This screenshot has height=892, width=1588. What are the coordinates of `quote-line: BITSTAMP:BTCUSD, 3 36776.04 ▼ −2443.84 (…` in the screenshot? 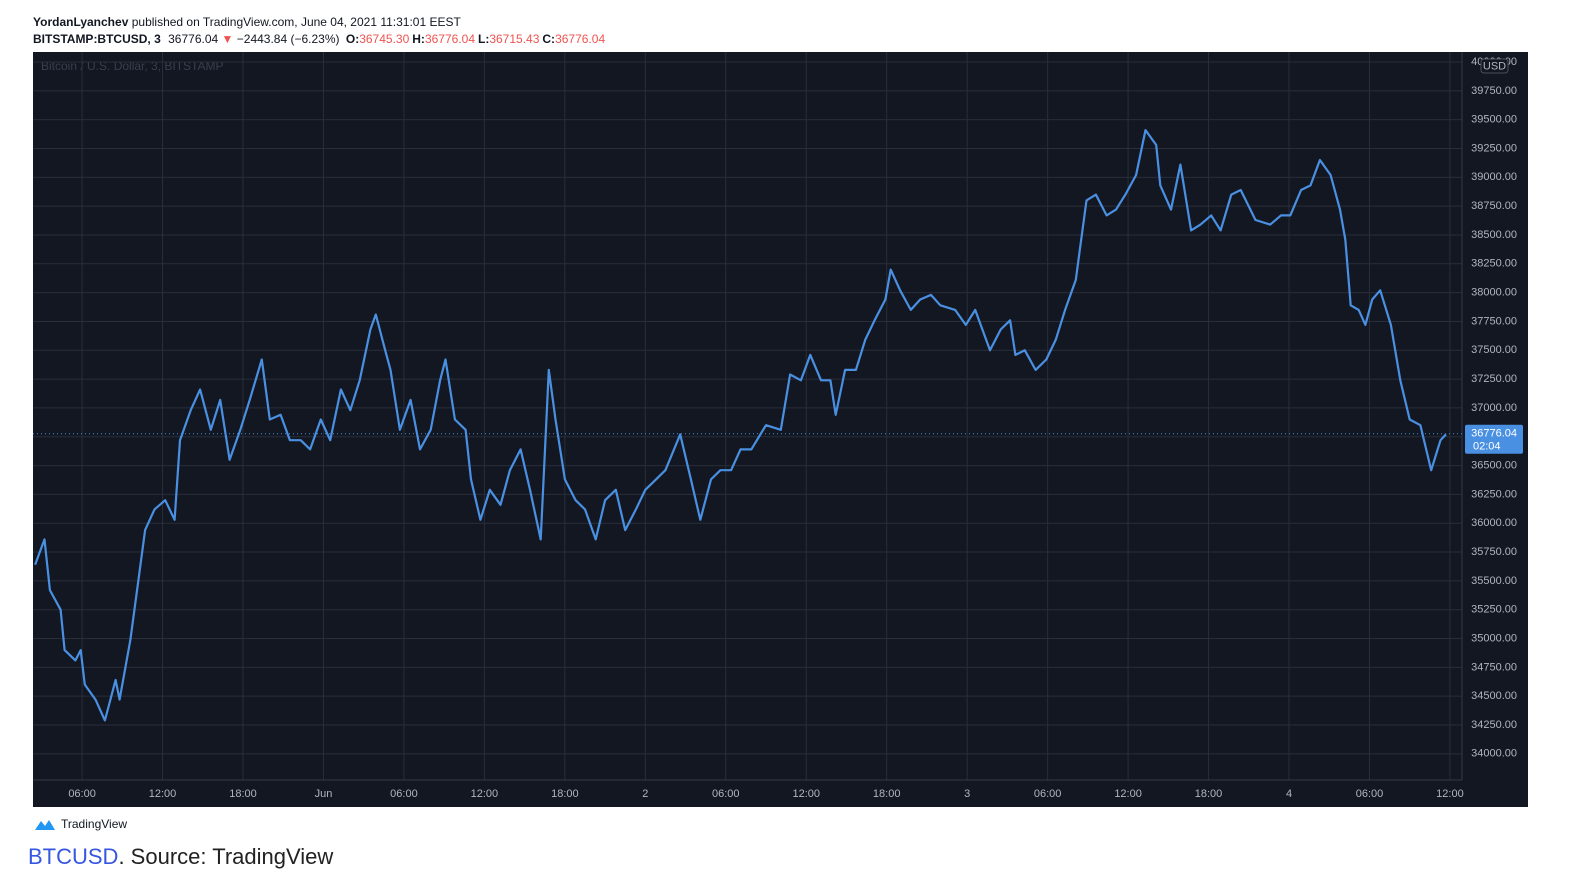 It's located at (319, 39).